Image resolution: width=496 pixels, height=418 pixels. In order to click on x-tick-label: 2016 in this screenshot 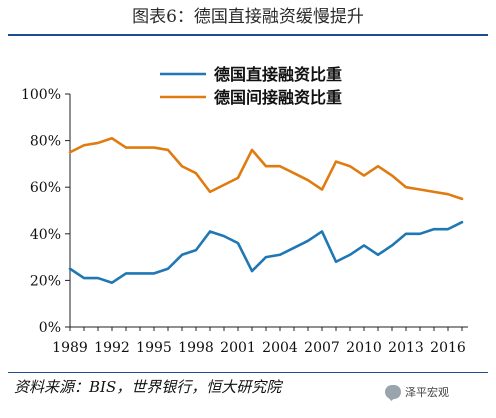, I will do `click(448, 348)`.